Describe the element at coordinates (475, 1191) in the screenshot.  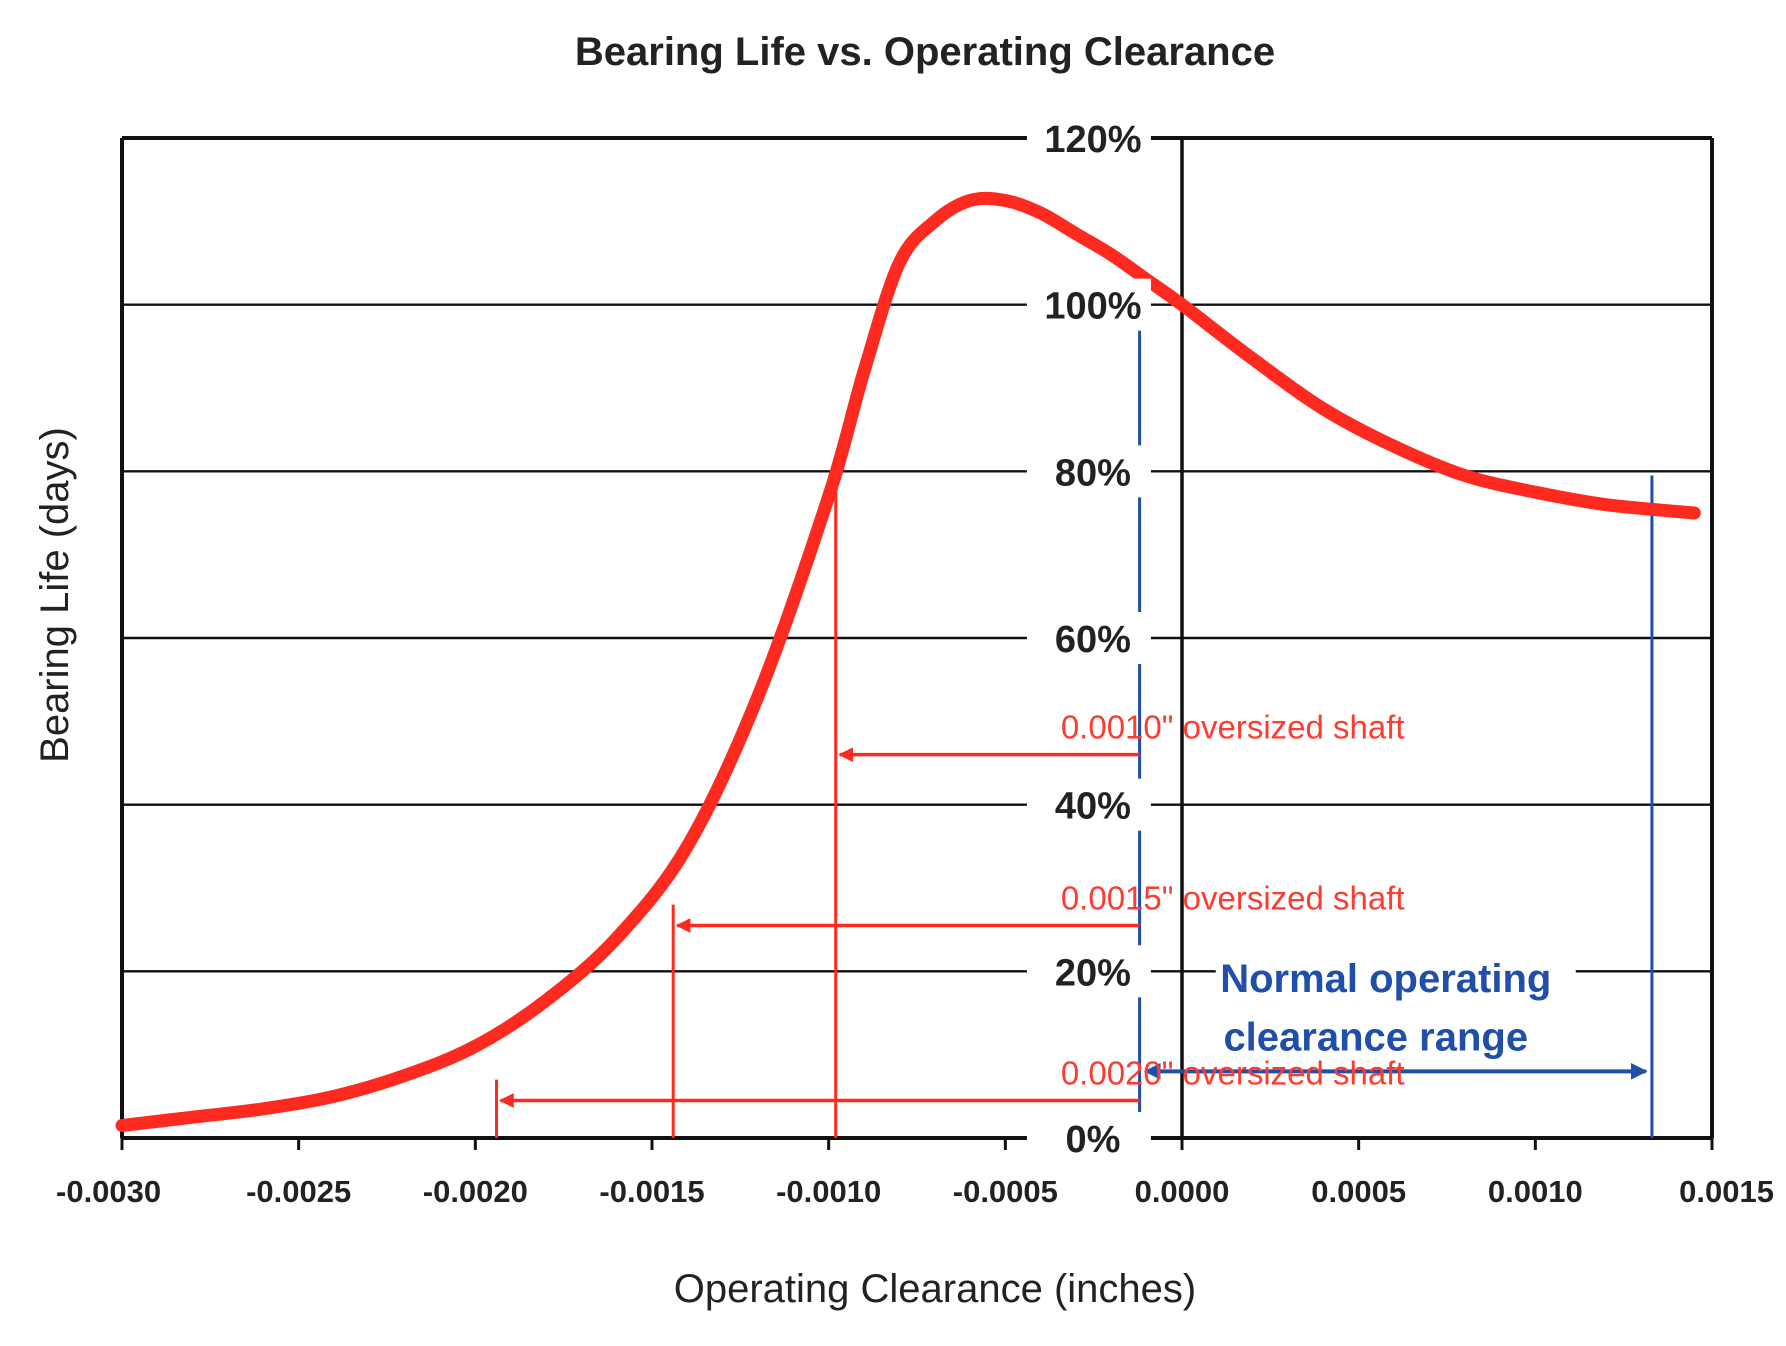
I see `x-tick-label-2: -0.0020` at that location.